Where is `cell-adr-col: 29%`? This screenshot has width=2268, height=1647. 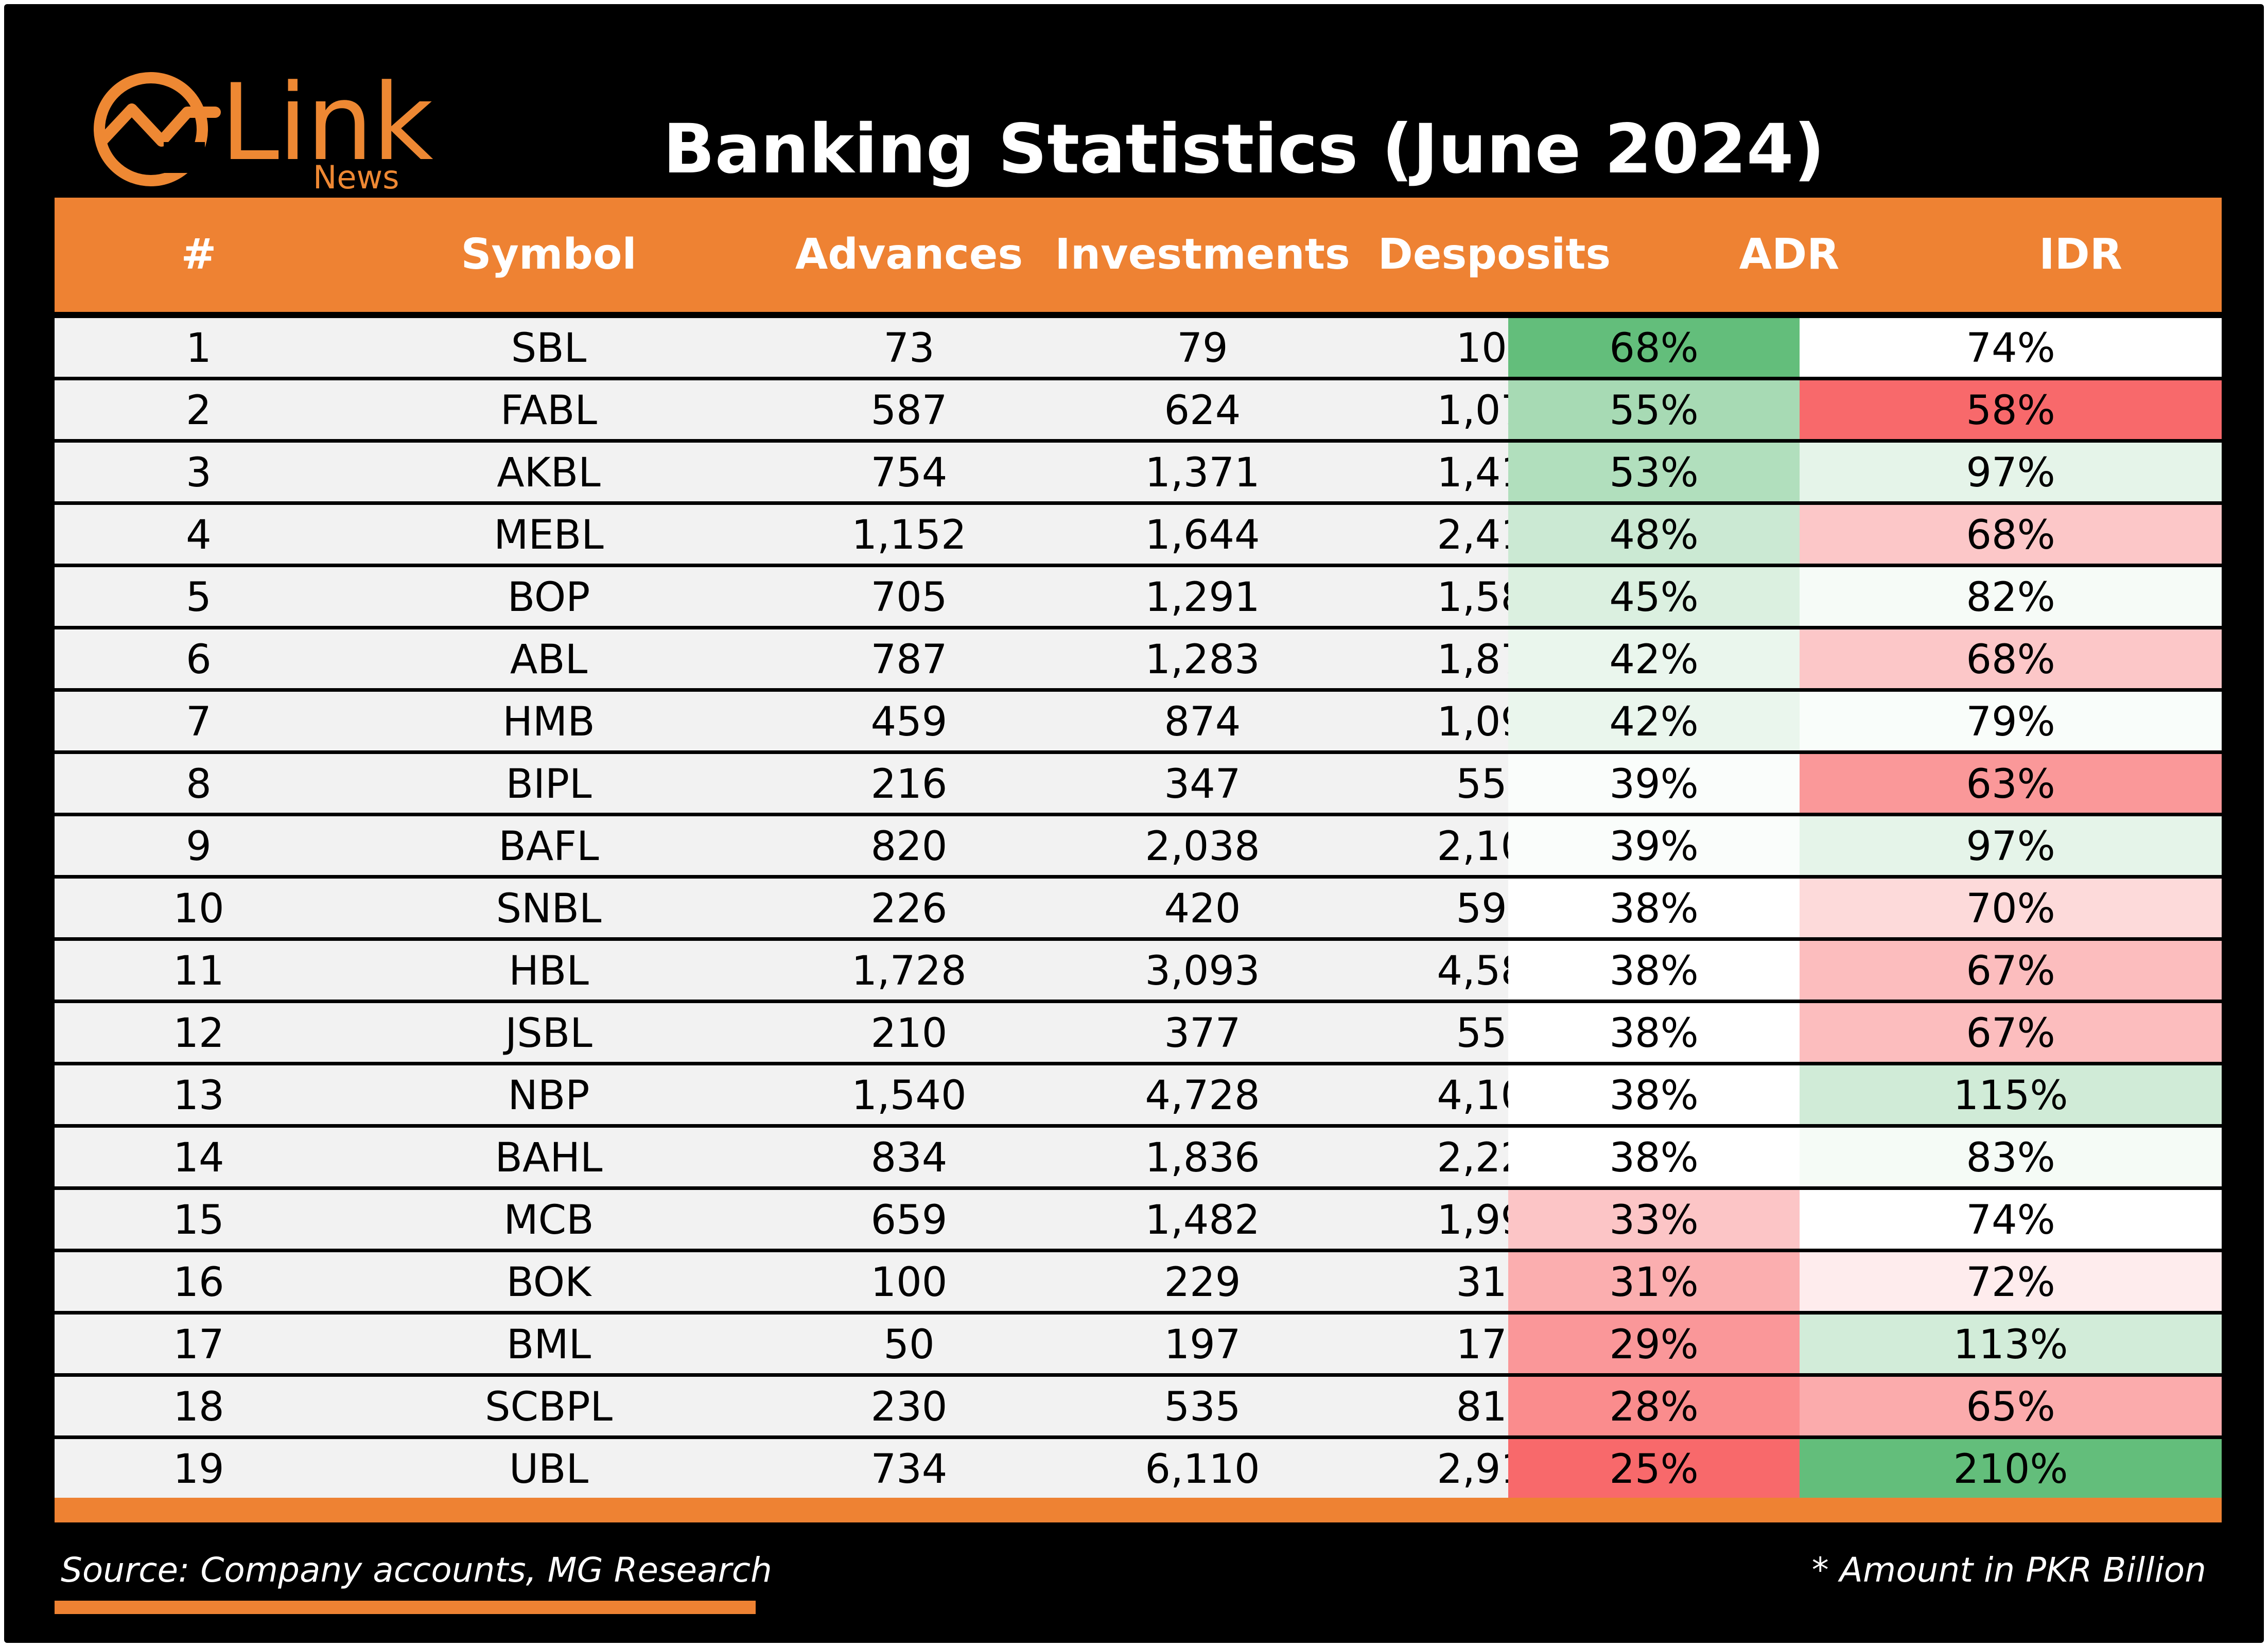
cell-adr-col: 29% is located at coordinates (1654, 1344).